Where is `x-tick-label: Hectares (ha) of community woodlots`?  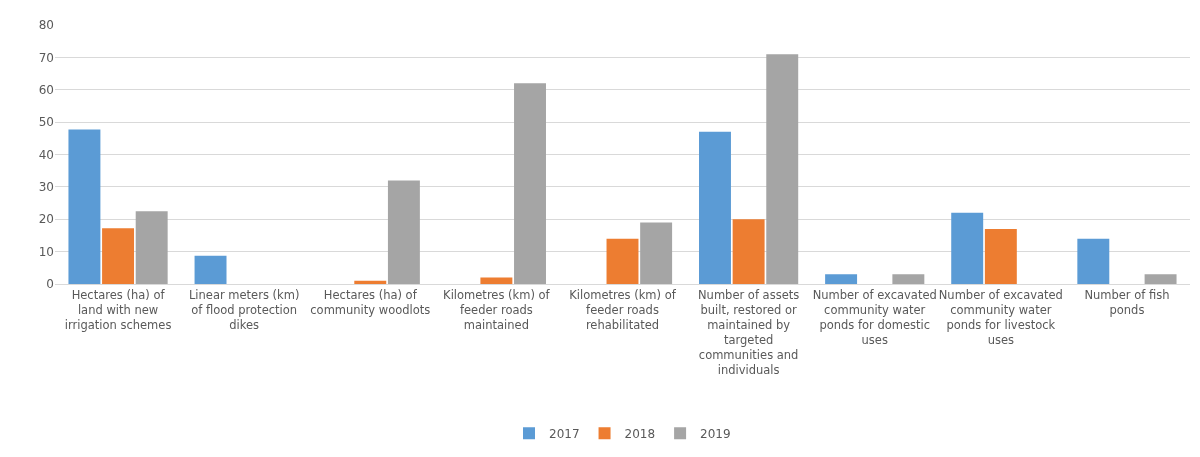
x-tick-label: Hectares (ha) of community woodlots is located at coordinates (370, 302).